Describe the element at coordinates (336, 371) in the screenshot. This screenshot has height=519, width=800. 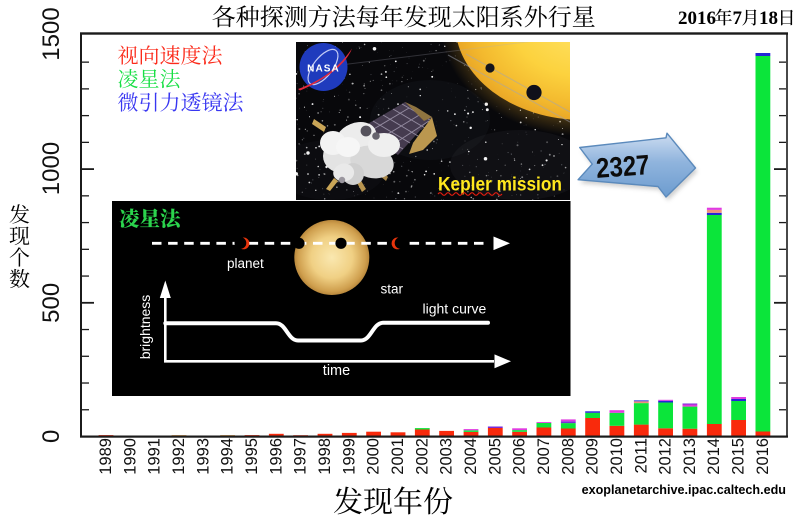
I see `svg-text: time` at that location.